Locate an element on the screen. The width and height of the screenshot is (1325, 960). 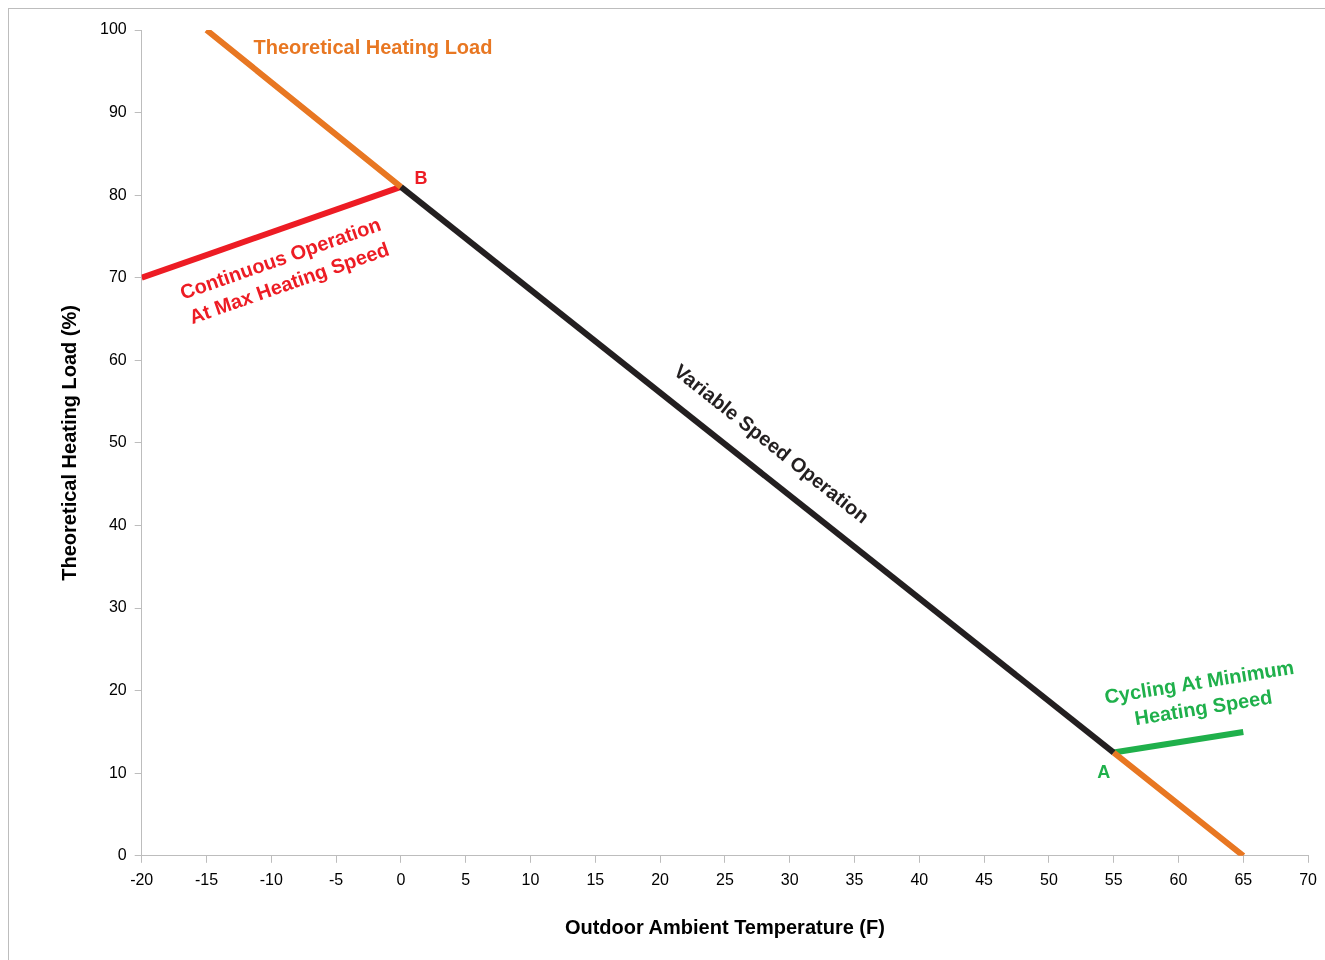
x-tick-label: -5 is located at coordinates (336, 879).